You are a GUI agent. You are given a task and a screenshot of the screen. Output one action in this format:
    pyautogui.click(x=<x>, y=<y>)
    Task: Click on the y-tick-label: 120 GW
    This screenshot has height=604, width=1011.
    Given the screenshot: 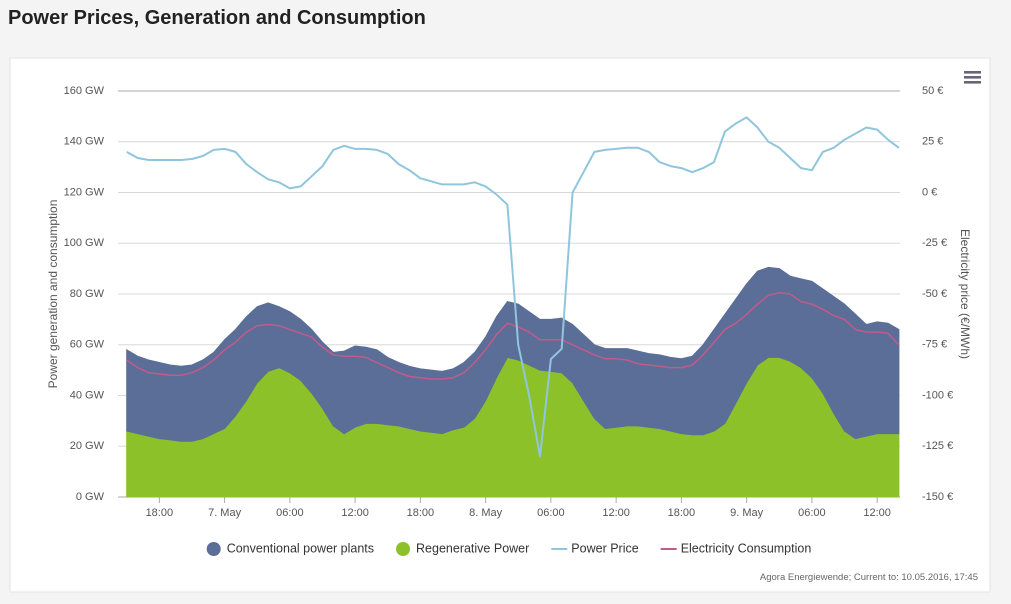 What is the action you would take?
    pyautogui.click(x=84, y=192)
    